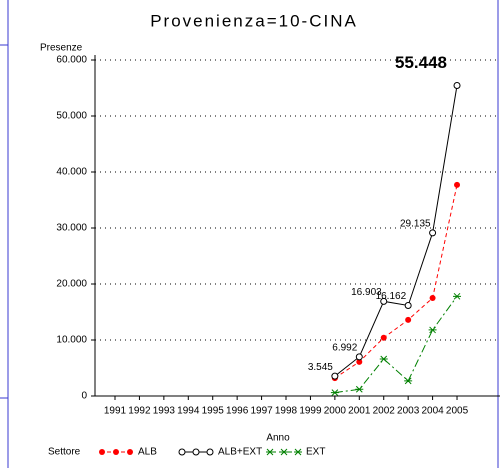 Image resolution: width=504 pixels, height=468 pixels. Describe the element at coordinates (315, 452) in the screenshot. I see `legend-label: EXT` at that location.